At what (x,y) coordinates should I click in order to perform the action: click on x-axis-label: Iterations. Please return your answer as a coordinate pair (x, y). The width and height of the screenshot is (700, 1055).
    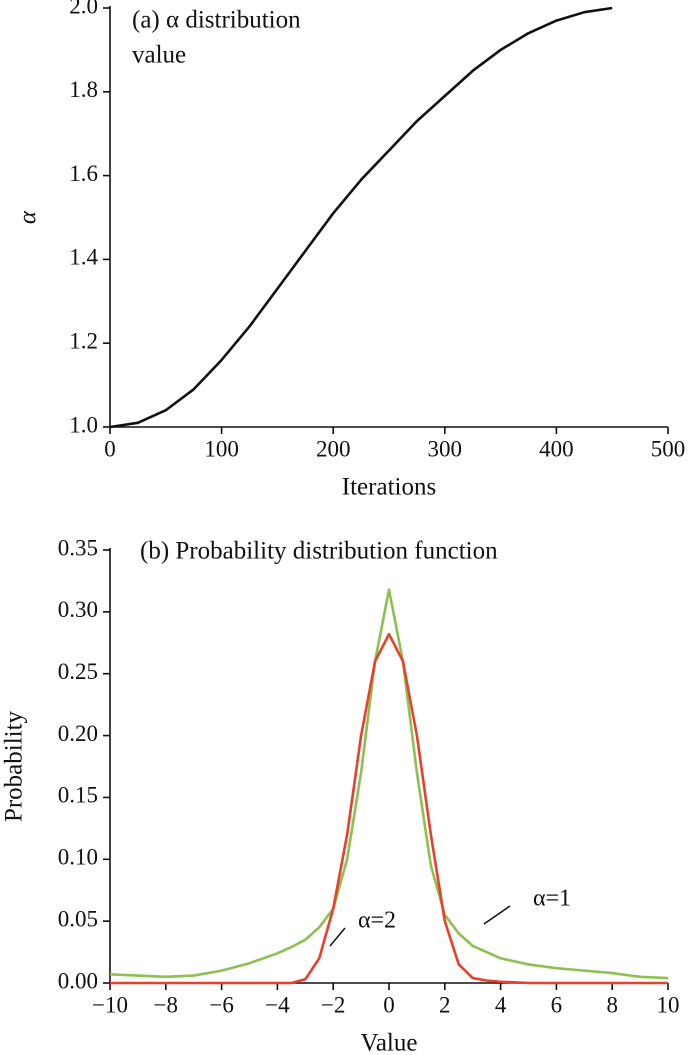
    Looking at the image, I should click on (389, 487).